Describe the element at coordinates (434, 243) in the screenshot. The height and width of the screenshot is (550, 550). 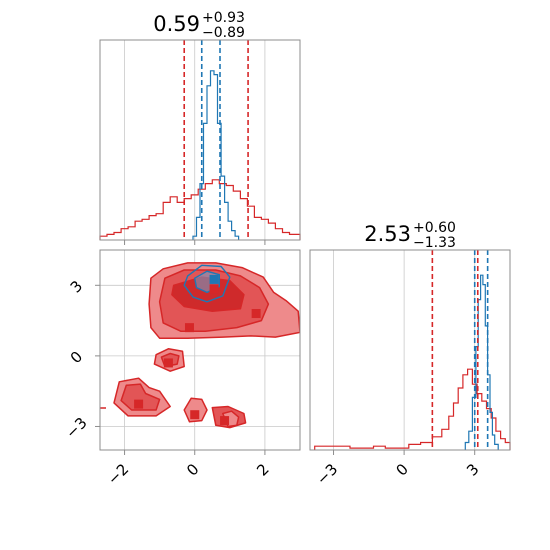
I see `title-y-minus: −1.33` at that location.